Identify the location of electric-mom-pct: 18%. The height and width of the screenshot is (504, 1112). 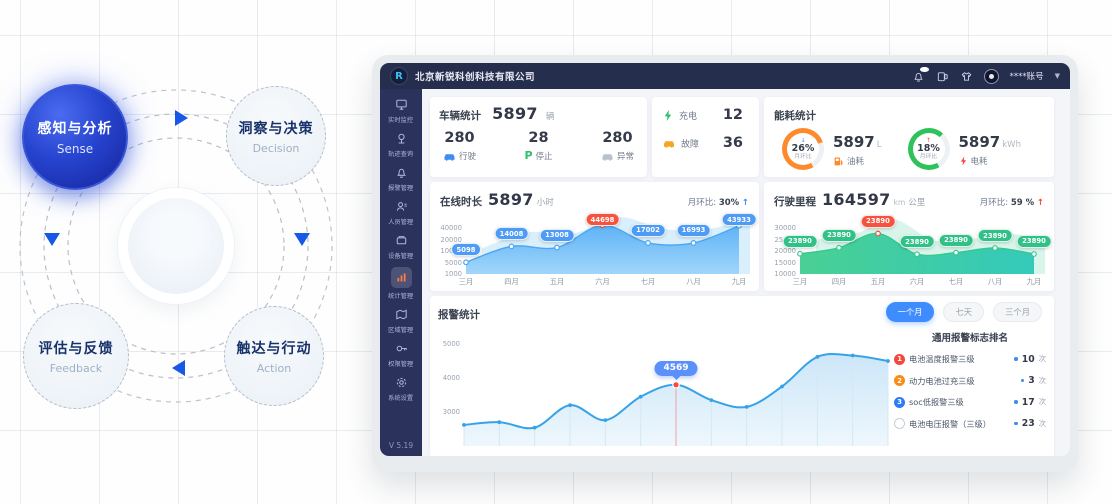
(928, 149).